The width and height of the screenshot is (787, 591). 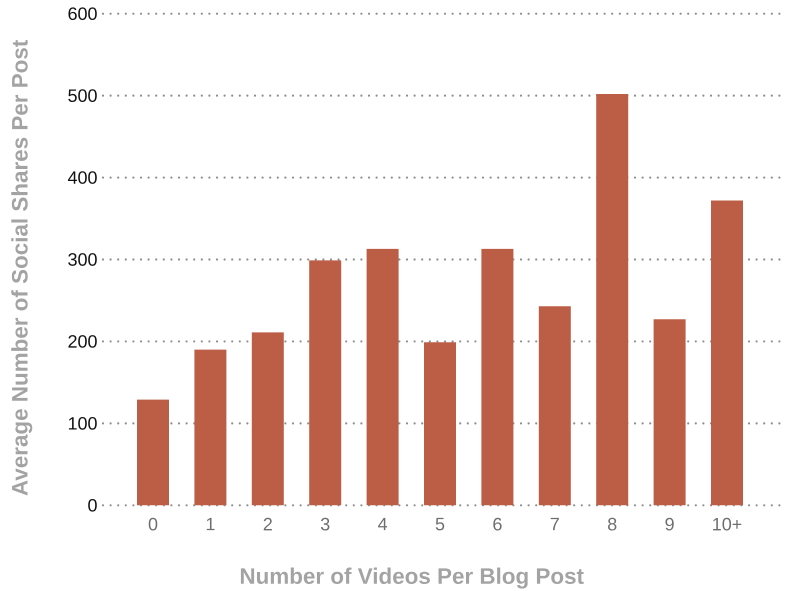 I want to click on x-tick-label: 8, so click(x=612, y=524).